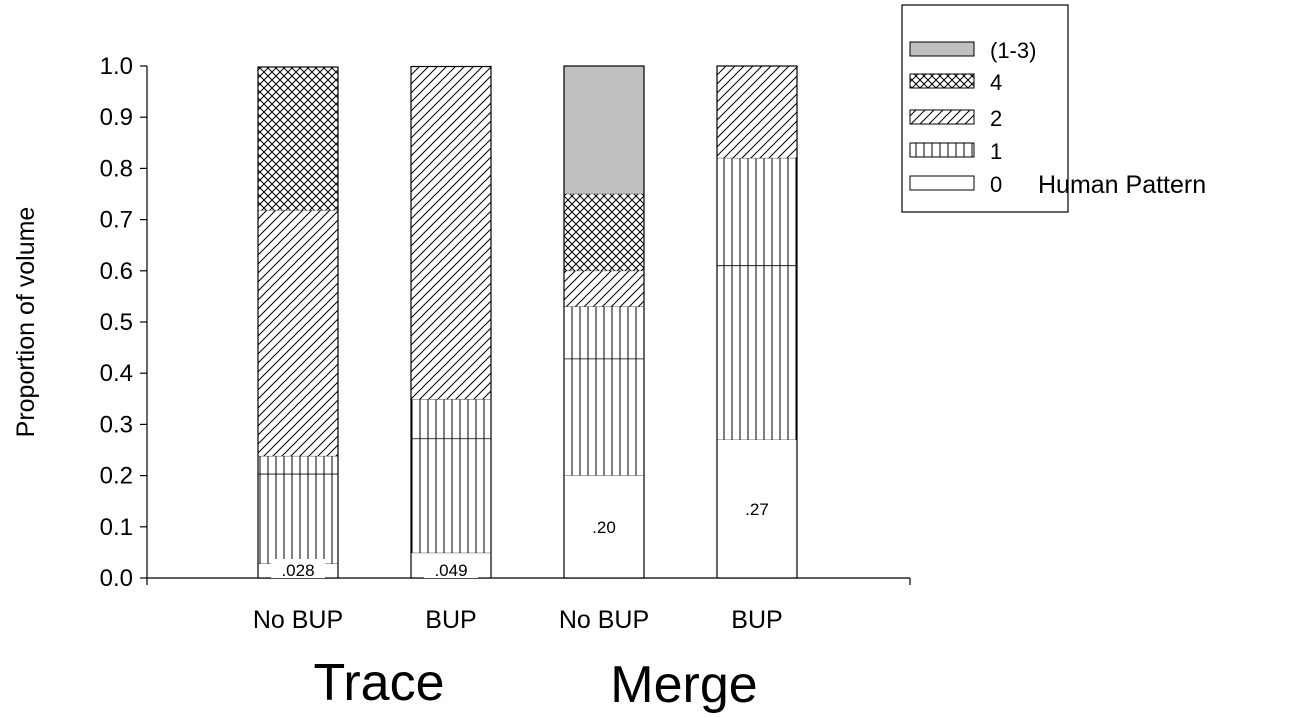 The height and width of the screenshot is (717, 1292). I want to click on bar-2-outline, so click(604, 322).